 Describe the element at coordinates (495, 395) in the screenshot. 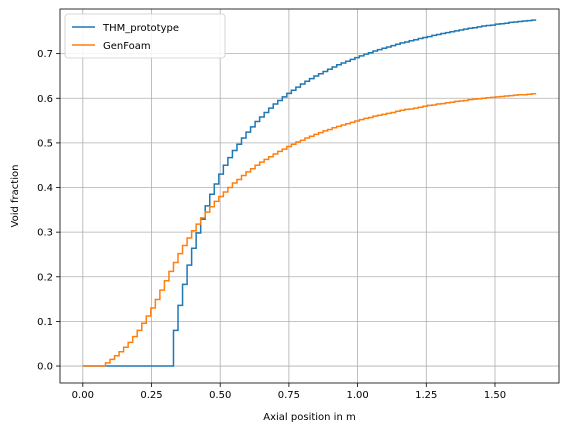

I see `x-tick-label: 1.50` at that location.